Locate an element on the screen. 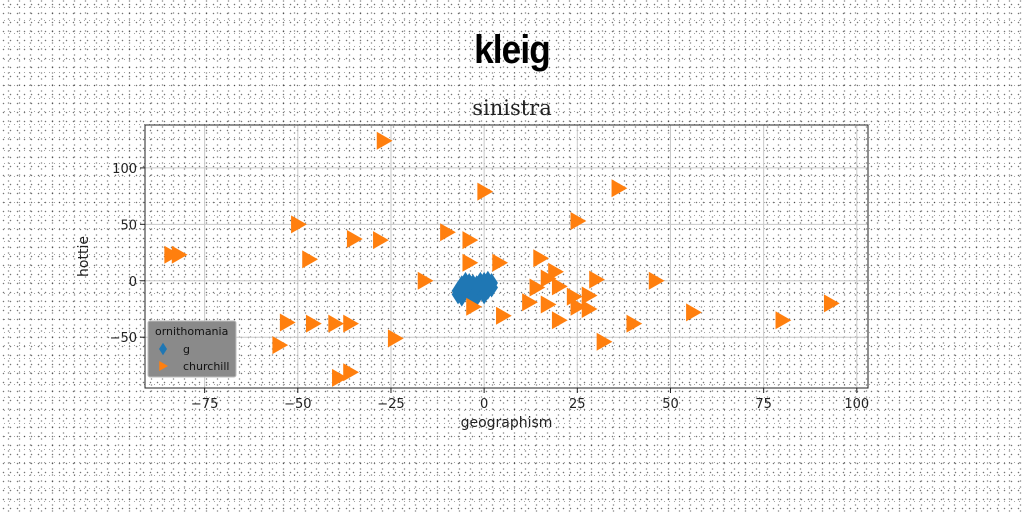 This screenshot has width=1024, height=512. legend-box is located at coordinates (192, 349).